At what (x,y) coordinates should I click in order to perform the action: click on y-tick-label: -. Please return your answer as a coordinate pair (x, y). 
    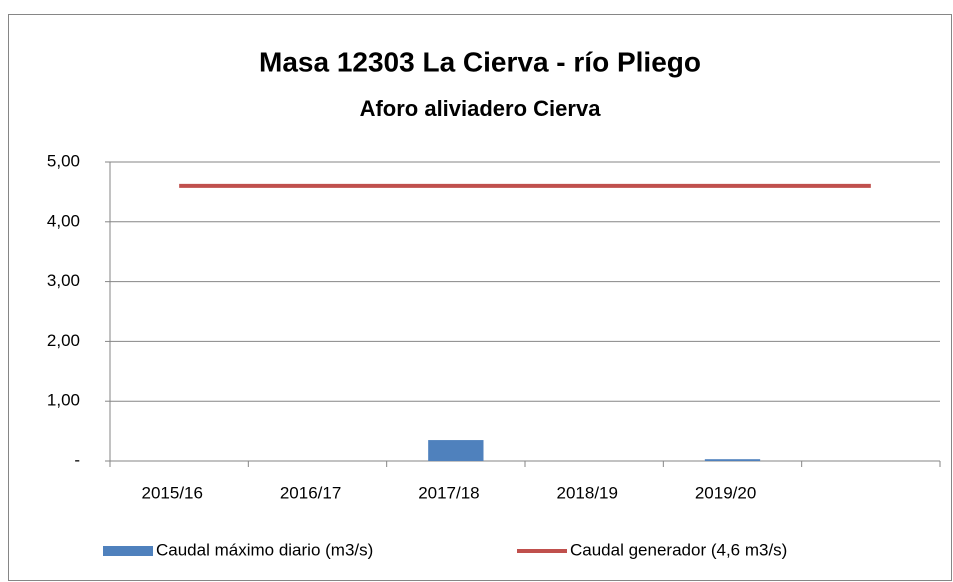
    Looking at the image, I should click on (77, 459).